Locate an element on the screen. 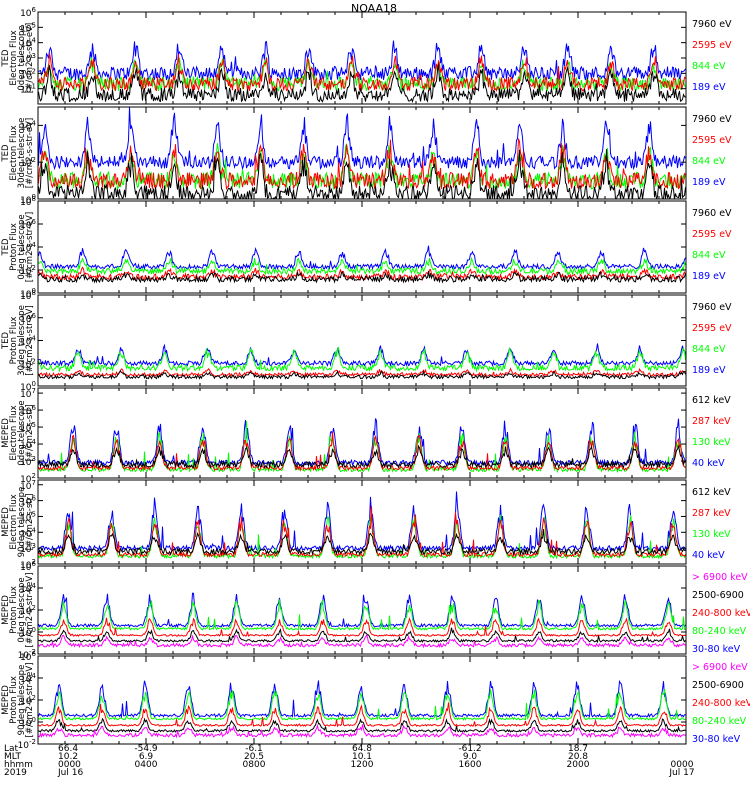 This screenshot has height=800, width=750. panel-3-plot-area is located at coordinates (362, 264).